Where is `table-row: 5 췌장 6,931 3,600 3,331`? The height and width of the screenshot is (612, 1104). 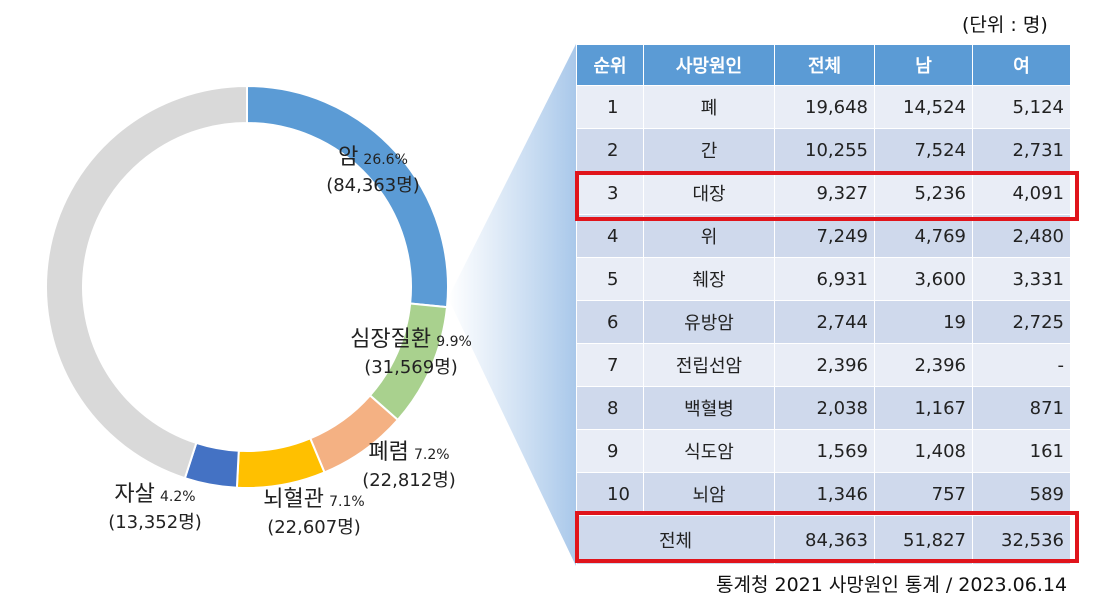
table-row: 5 췌장 6,931 3,600 3,331 is located at coordinates (823, 279).